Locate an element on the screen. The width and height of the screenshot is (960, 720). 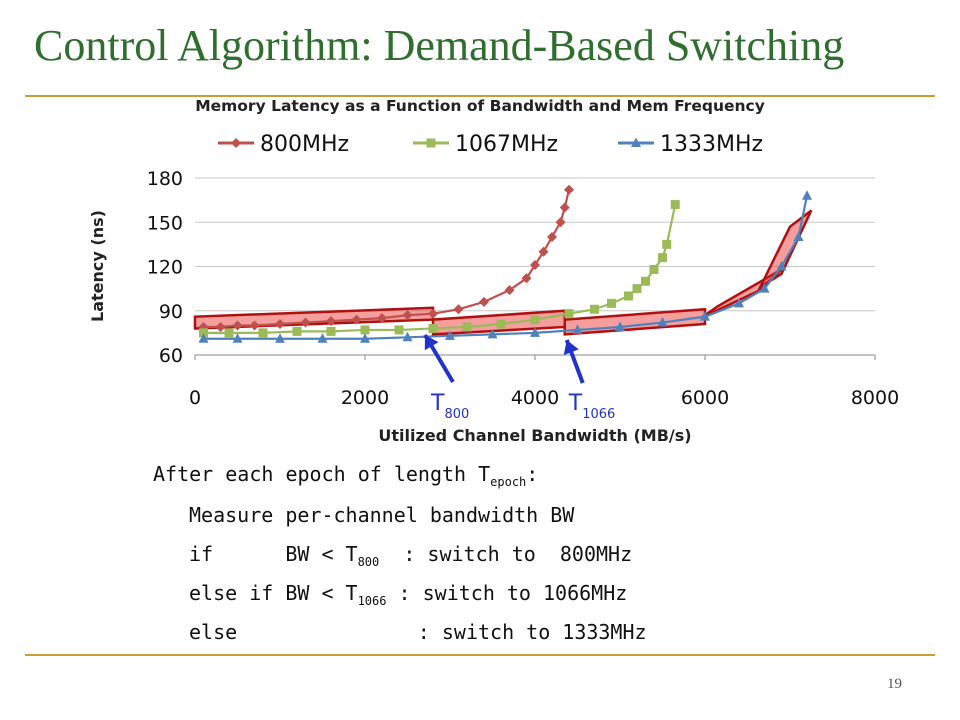
algorithm-line-3: if BW < T800 : switch to 800MHz is located at coordinates (410, 555).